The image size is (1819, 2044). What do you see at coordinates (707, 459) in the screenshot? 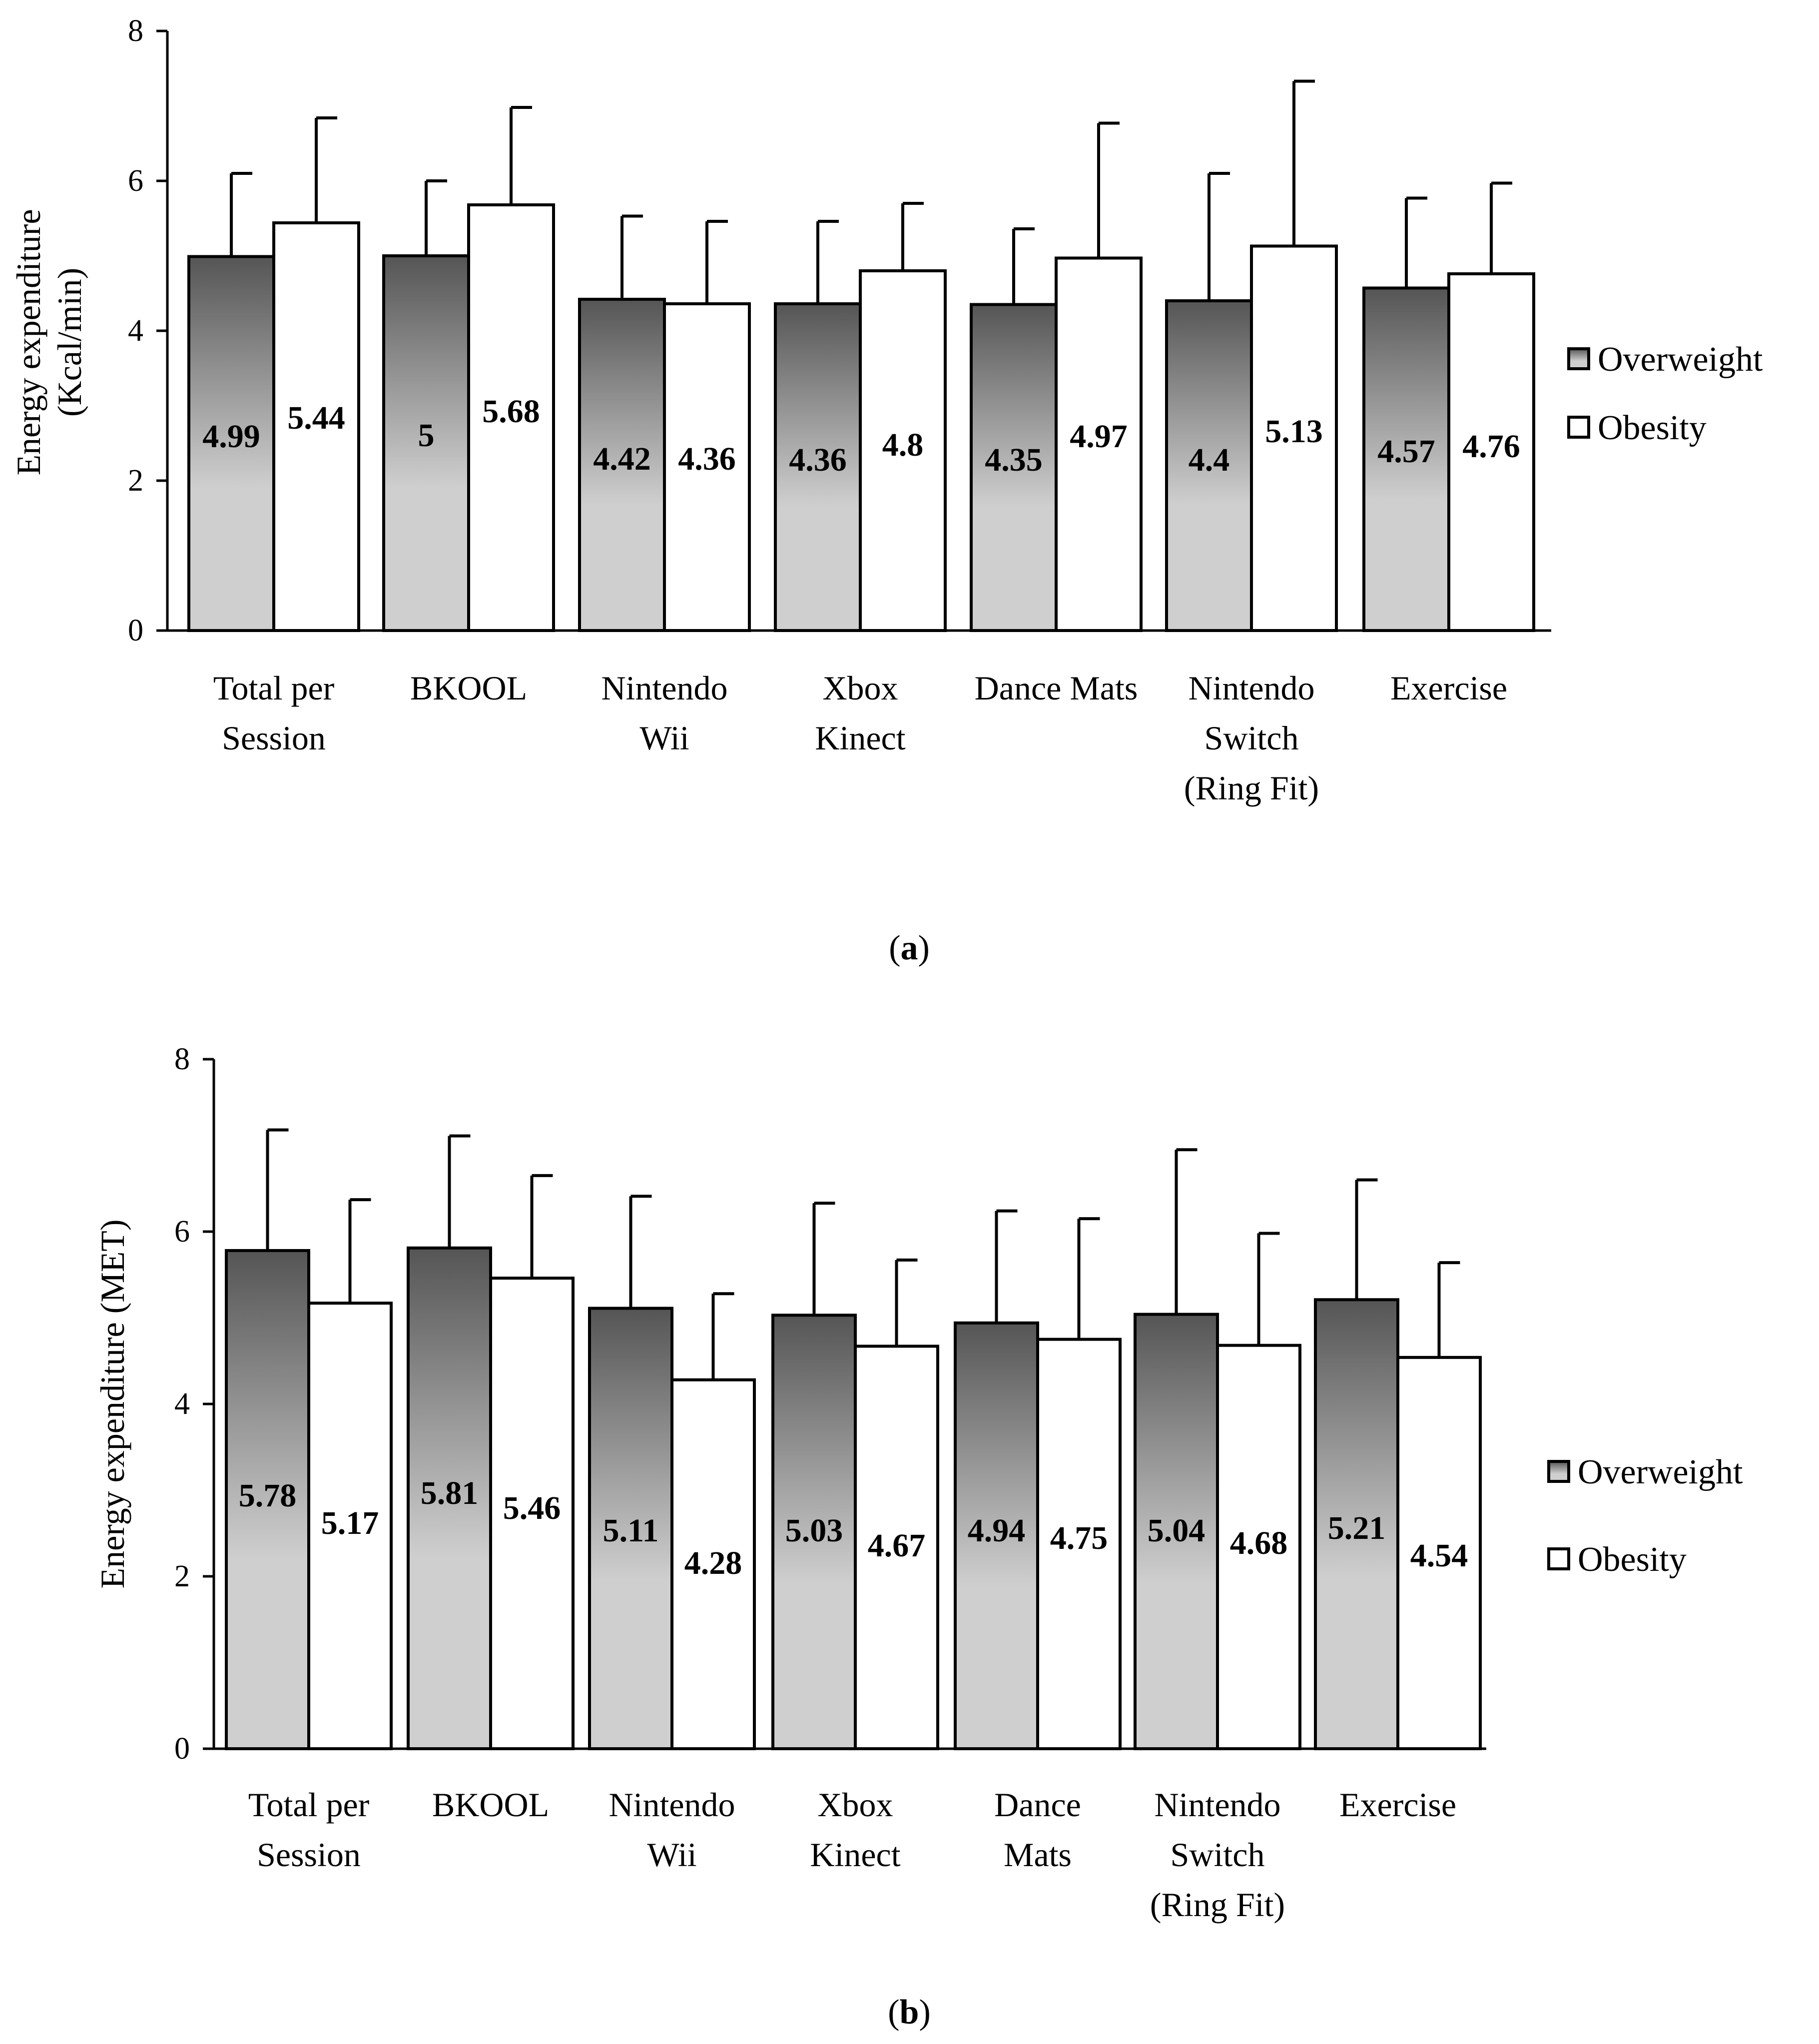
I see `data-label-obesity: 4.36` at bounding box center [707, 459].